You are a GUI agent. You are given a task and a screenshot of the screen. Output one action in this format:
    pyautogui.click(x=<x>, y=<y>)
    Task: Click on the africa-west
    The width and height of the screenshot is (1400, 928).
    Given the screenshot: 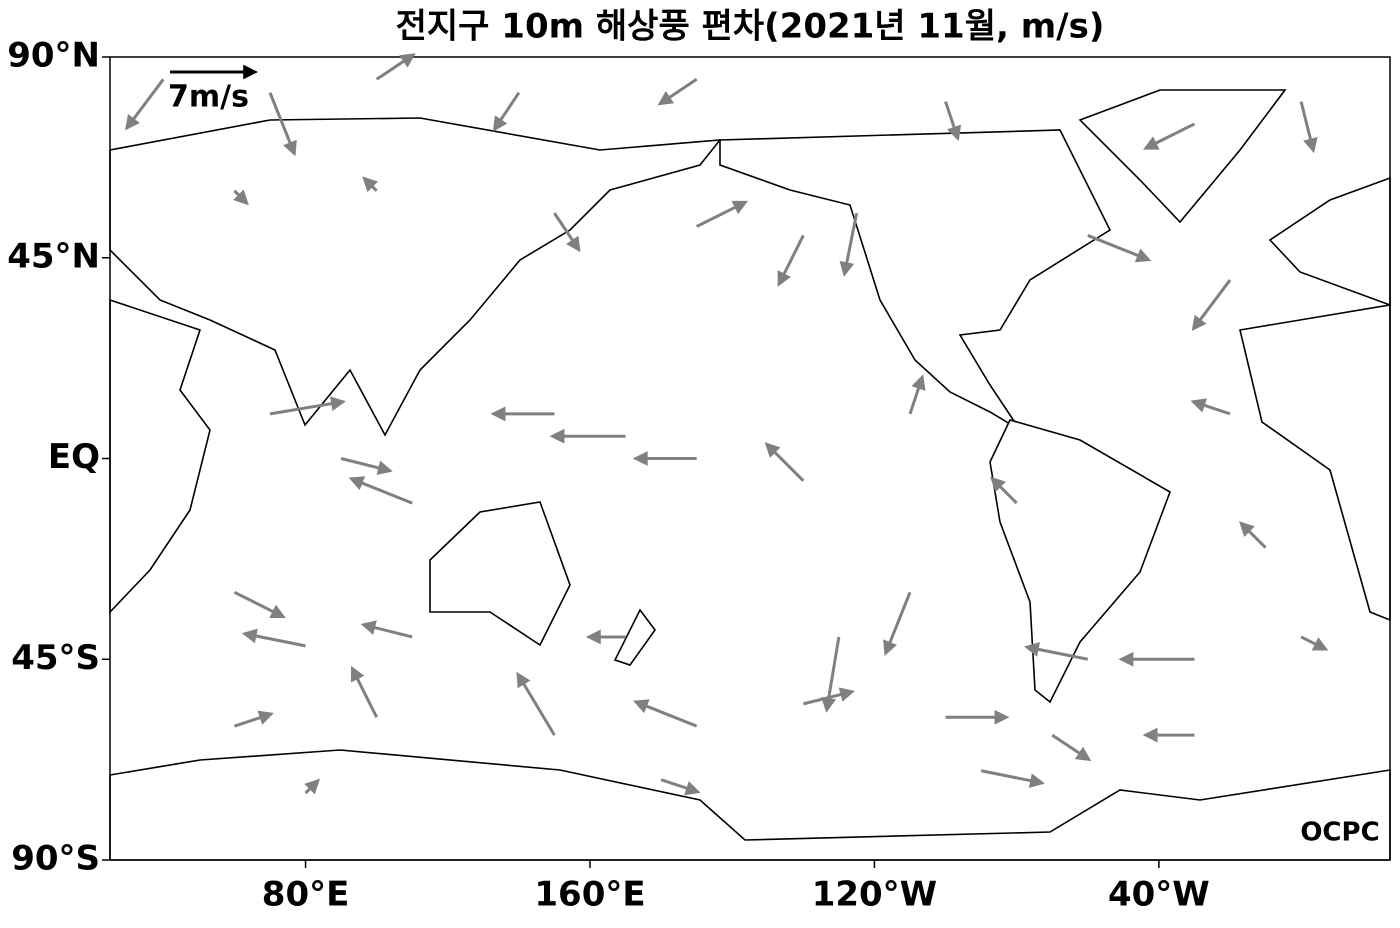 What is the action you would take?
    pyautogui.click(x=160, y=456)
    